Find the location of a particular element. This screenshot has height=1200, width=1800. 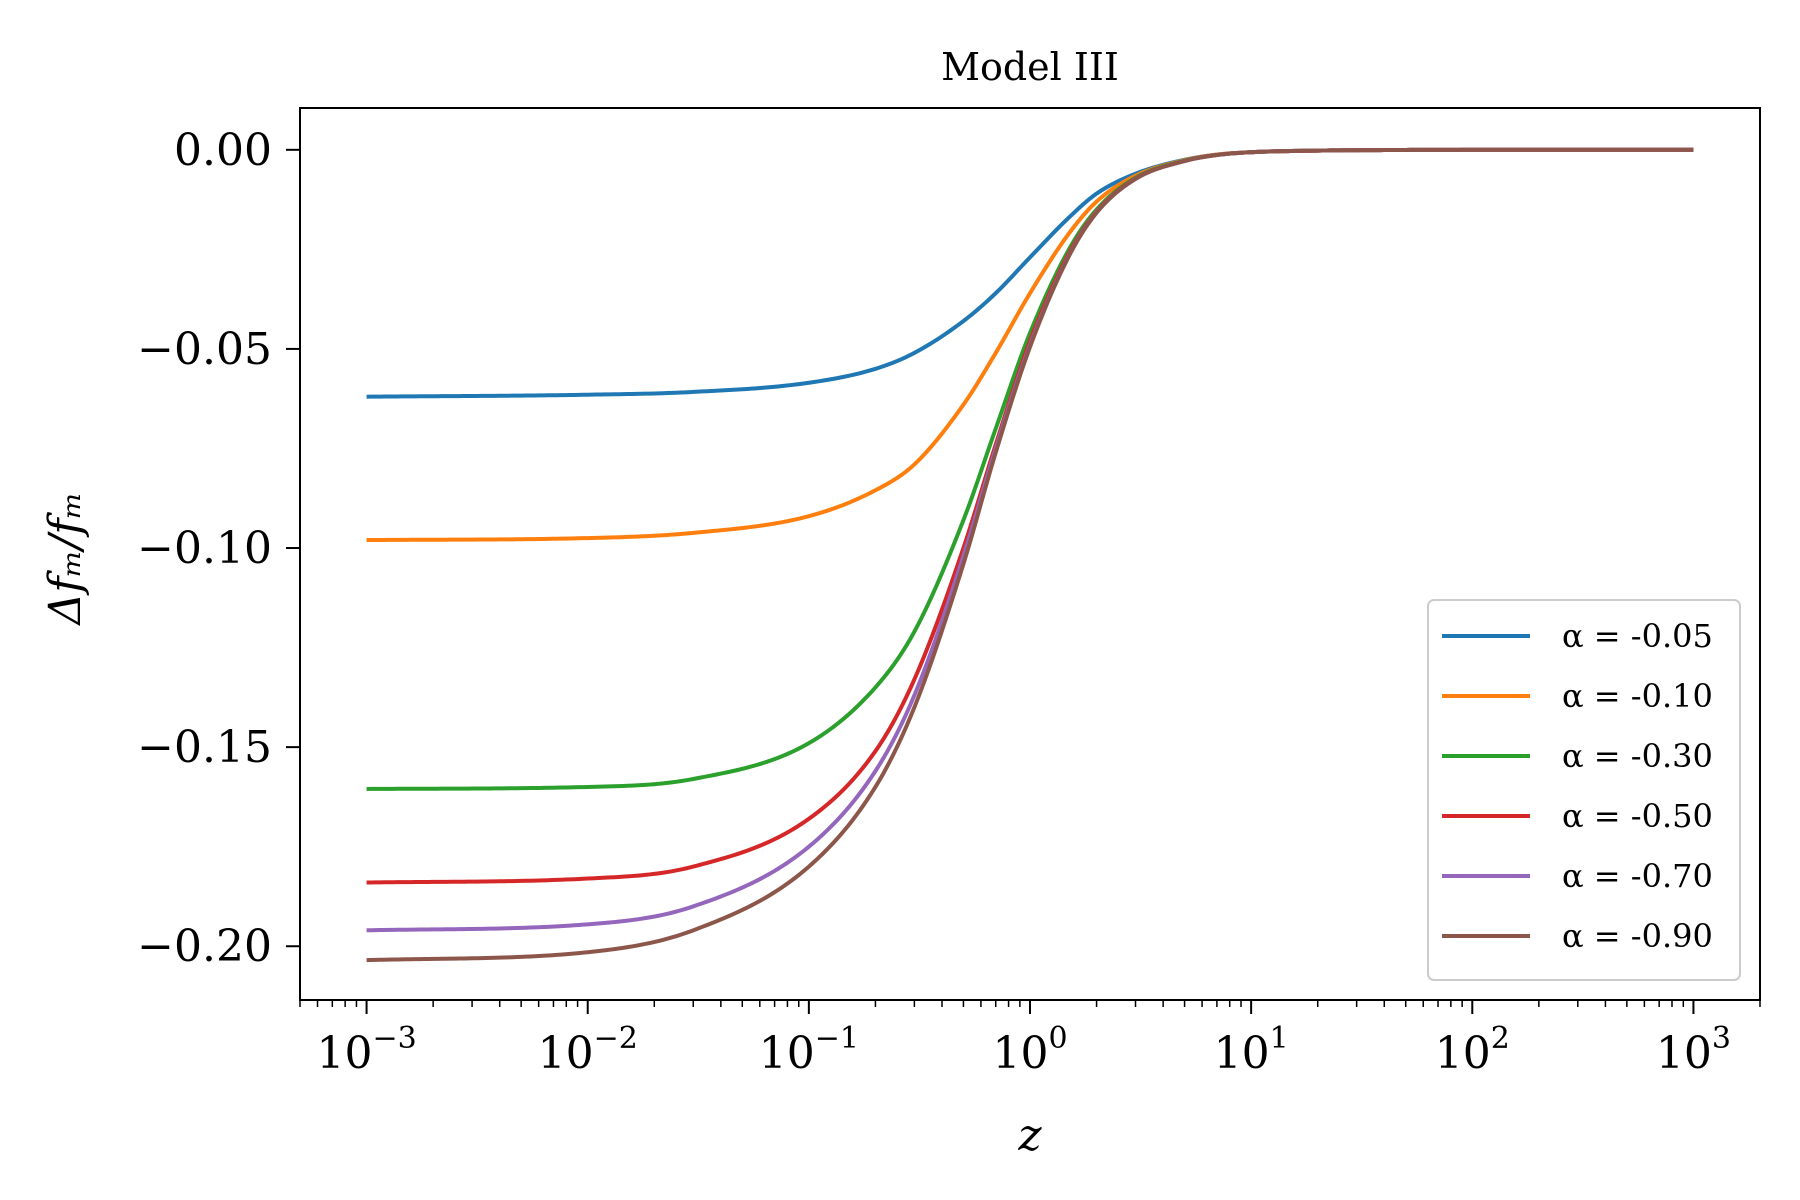

x-tick-label: 10⁰ is located at coordinates (1029, 1050).